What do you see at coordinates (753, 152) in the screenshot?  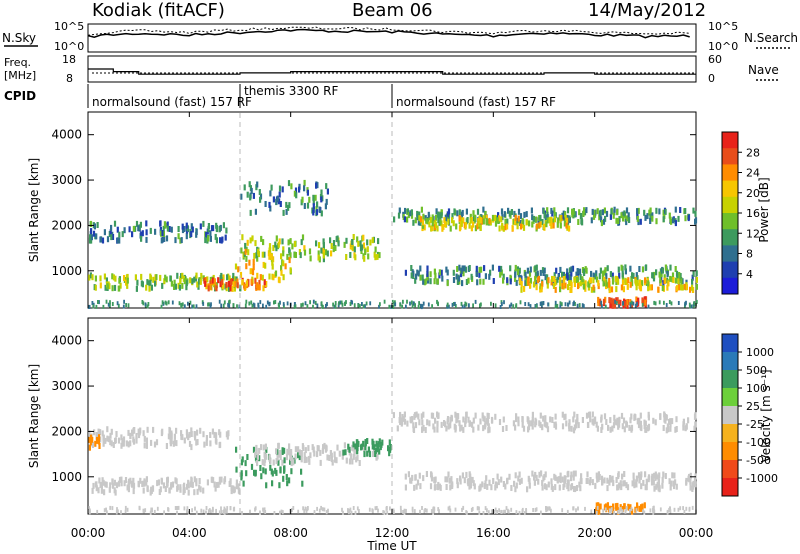 I see `colorbar-tick-label: 28` at bounding box center [753, 152].